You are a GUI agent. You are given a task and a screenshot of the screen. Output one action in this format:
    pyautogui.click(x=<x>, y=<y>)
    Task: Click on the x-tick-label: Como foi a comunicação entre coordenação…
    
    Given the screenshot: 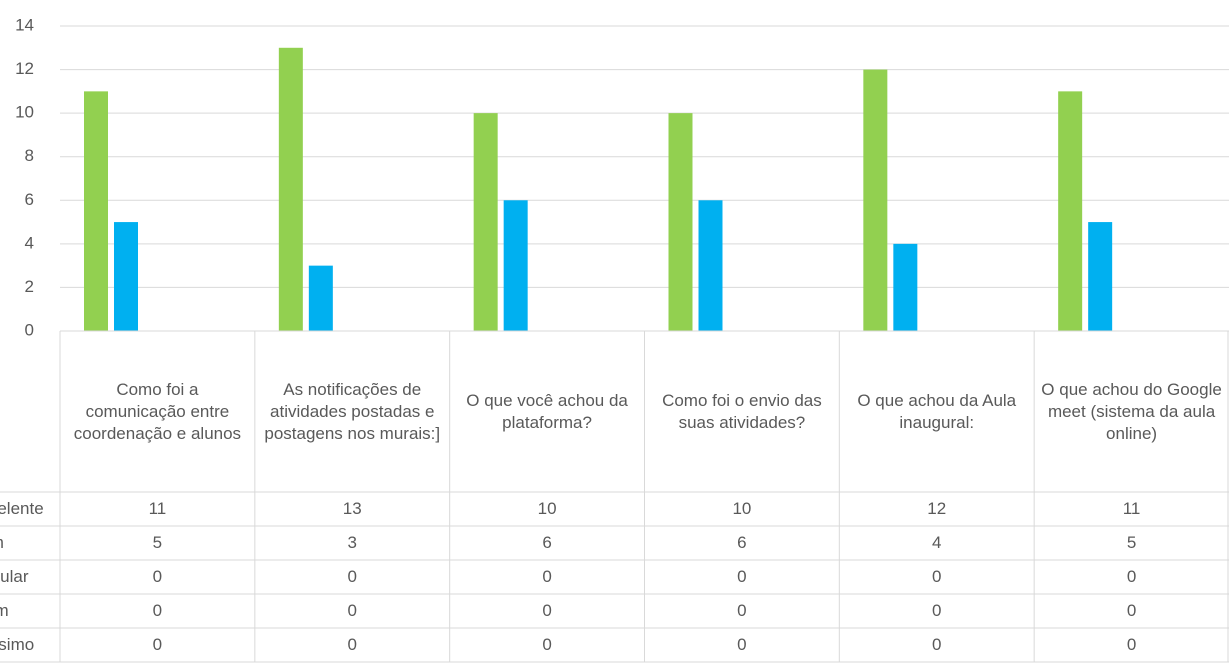 What is the action you would take?
    pyautogui.click(x=157, y=411)
    